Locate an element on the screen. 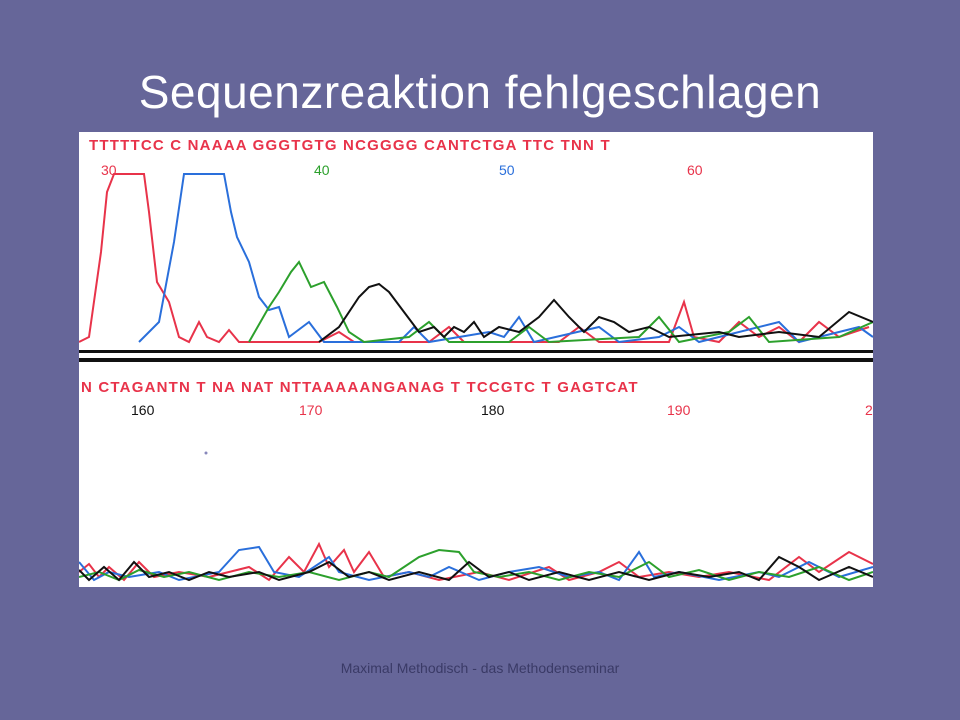 This screenshot has height=720, width=960. position-label: 50 is located at coordinates (507, 170).